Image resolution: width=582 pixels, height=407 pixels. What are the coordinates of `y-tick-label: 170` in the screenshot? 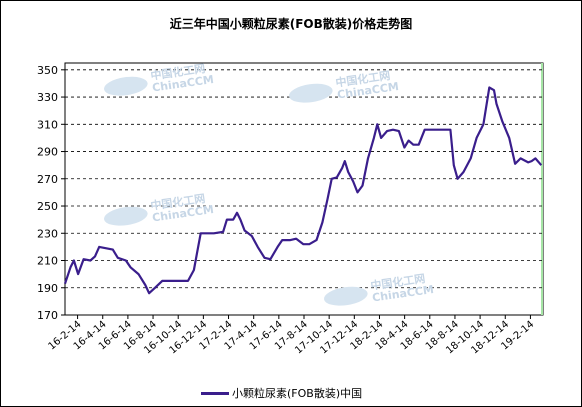 It's located at (47, 315).